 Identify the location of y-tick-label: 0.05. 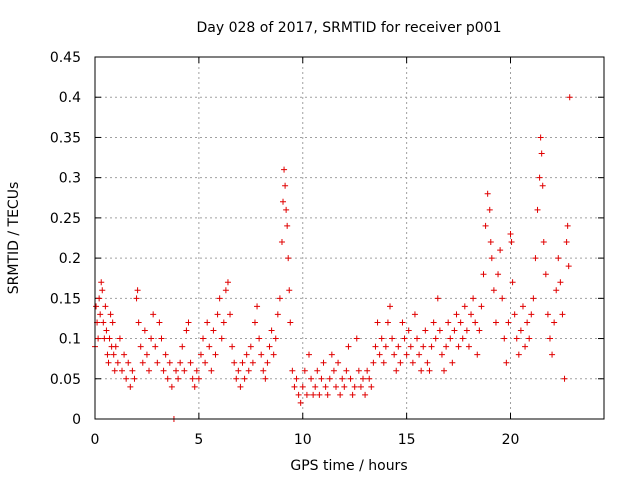
(65, 380).